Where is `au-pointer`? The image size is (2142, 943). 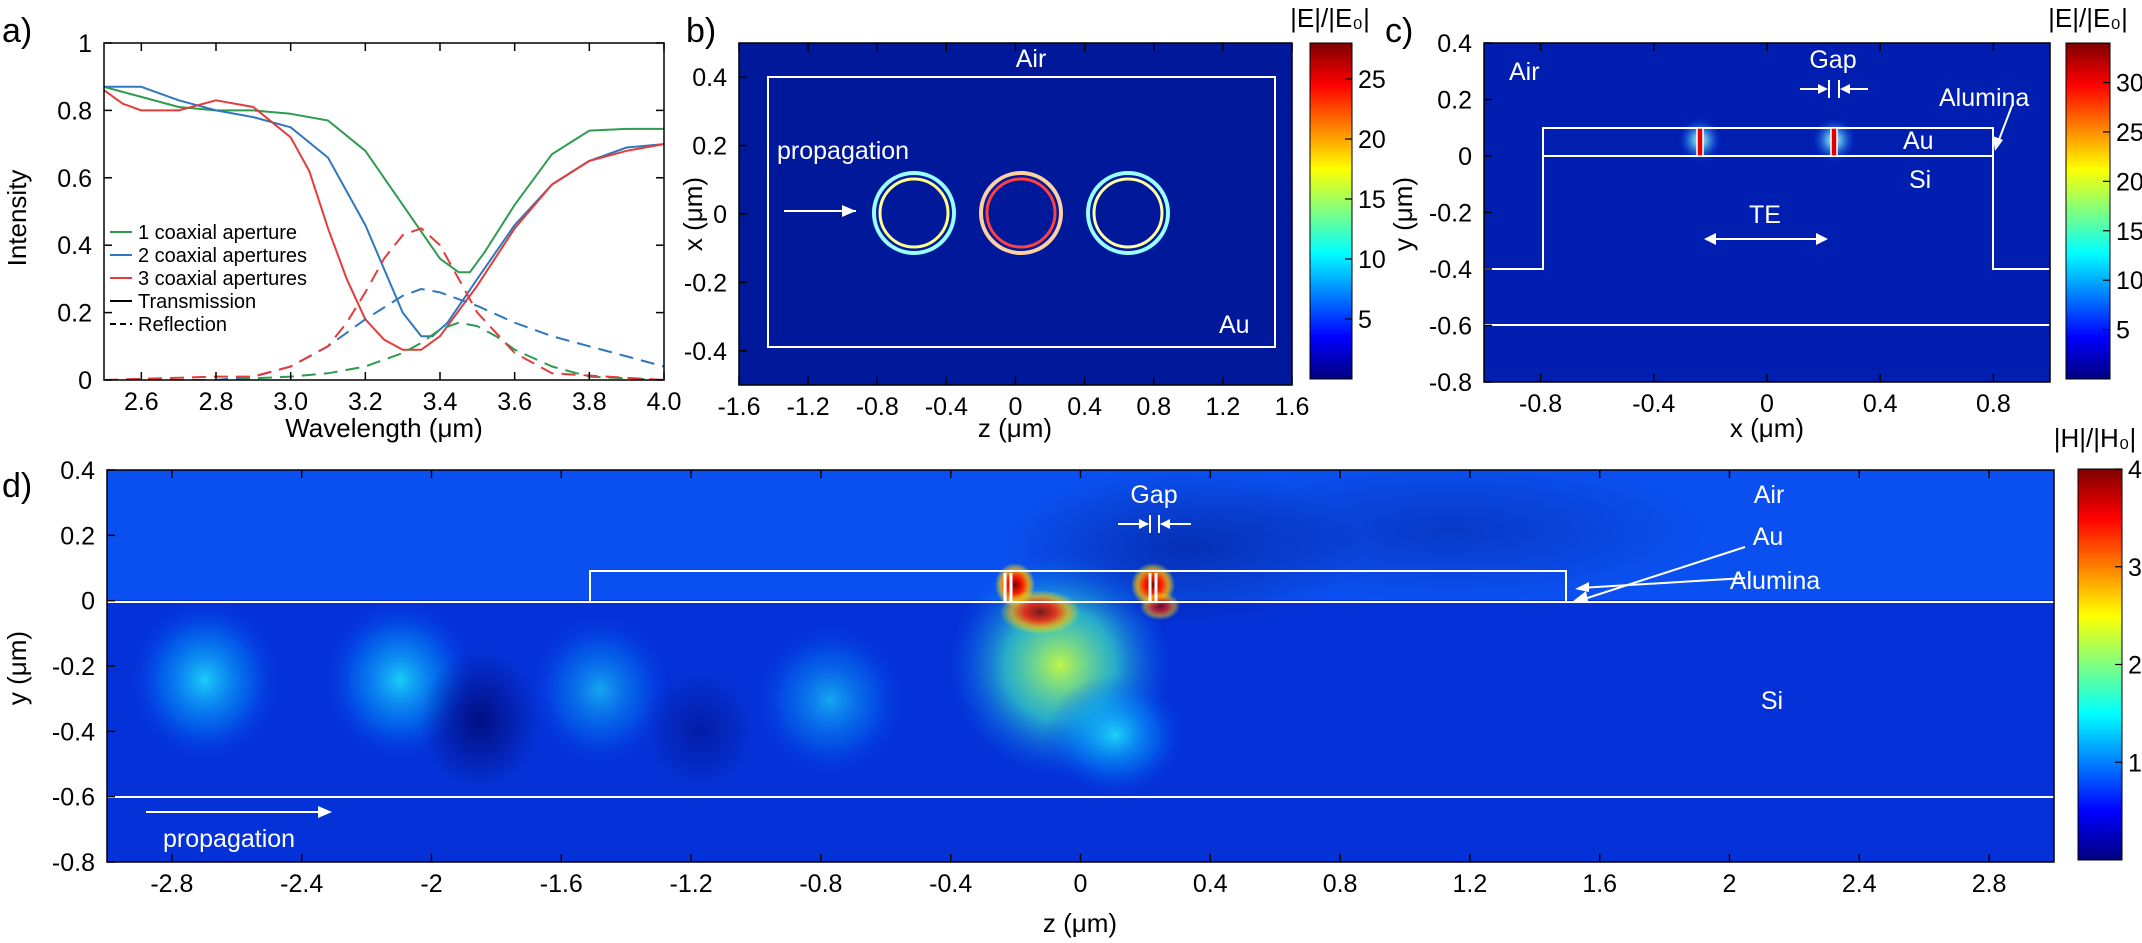
au-pointer is located at coordinates (1661, 574).